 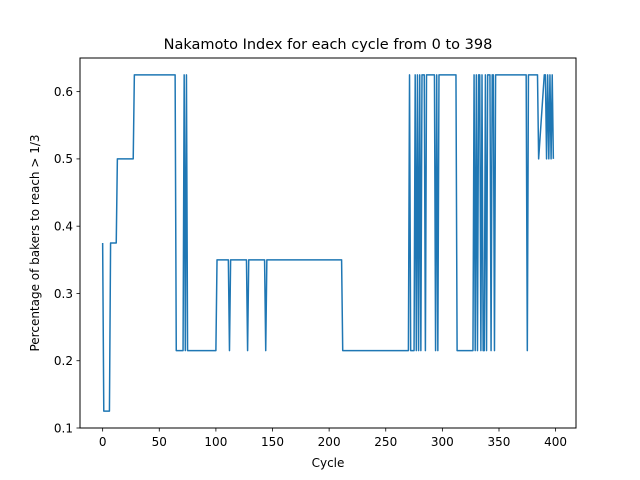 I want to click on y-axis-label: Percentage of bakers to reach > 1/3, so click(x=35, y=242).